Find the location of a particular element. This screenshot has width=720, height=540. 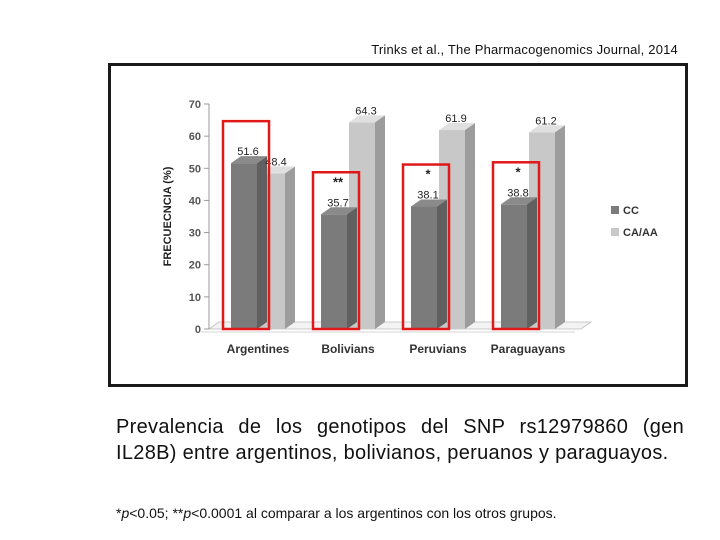

bar-cc-3-front is located at coordinates (514, 266).